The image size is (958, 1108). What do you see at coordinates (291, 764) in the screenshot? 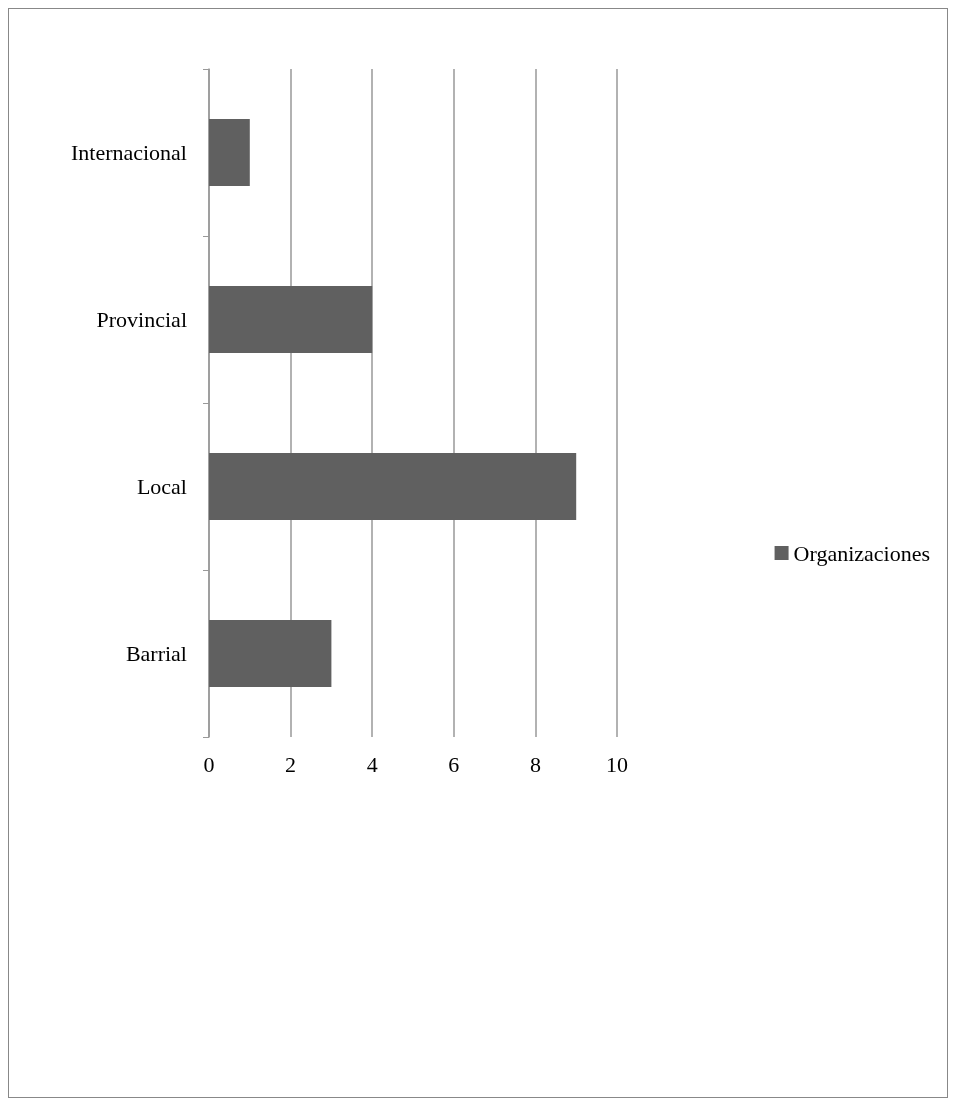
I see `x-tick-label: 2` at bounding box center [291, 764].